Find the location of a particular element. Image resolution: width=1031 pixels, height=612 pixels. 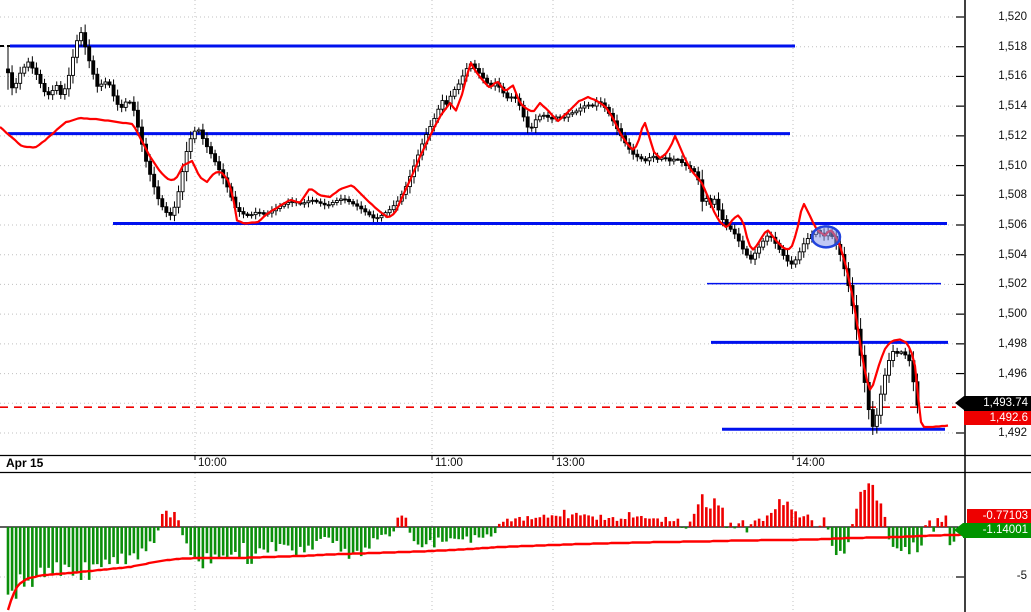

price-tick-label: 1,514 is located at coordinates (1012, 106).